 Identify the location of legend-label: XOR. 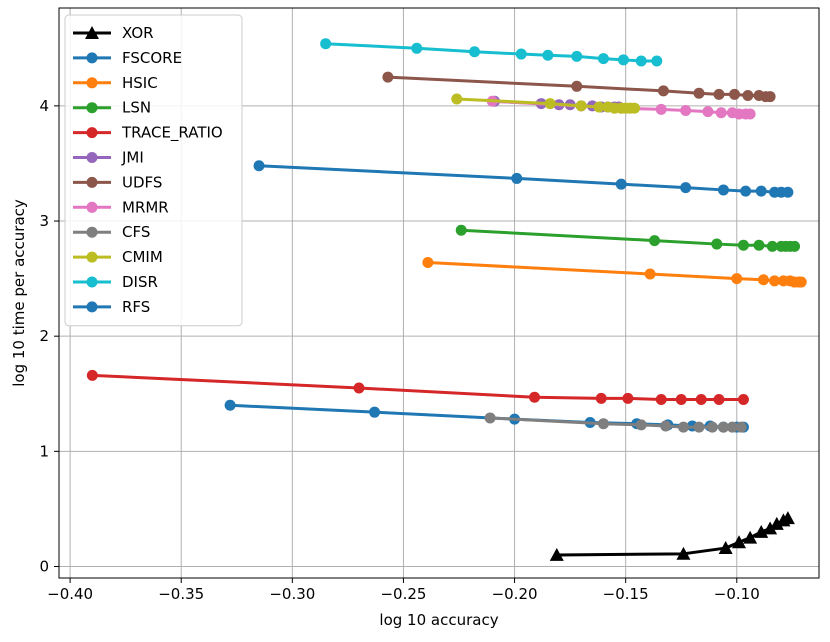
(138, 33).